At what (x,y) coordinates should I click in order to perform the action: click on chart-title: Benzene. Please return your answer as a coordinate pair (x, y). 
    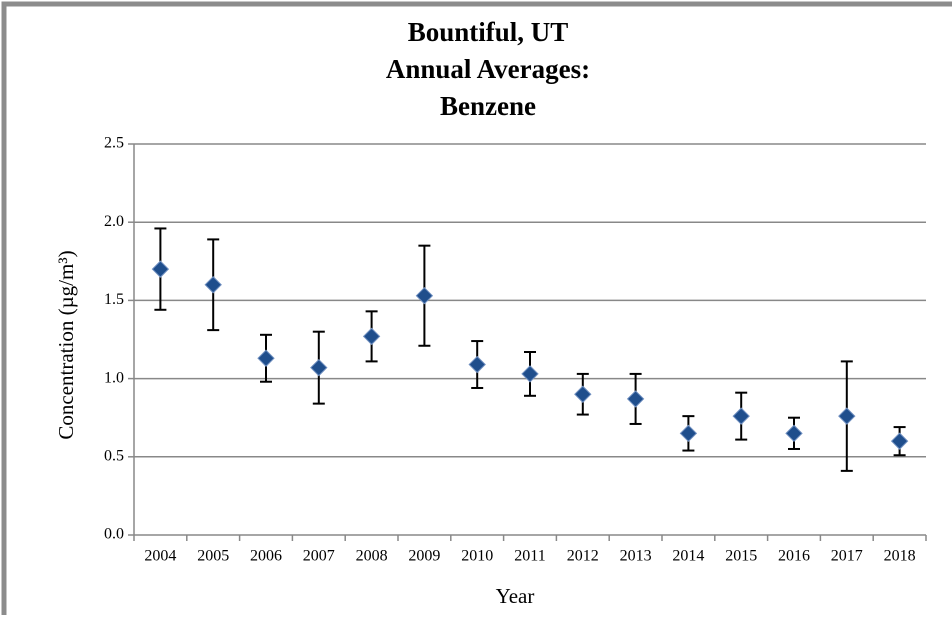
    Looking at the image, I should click on (488, 106).